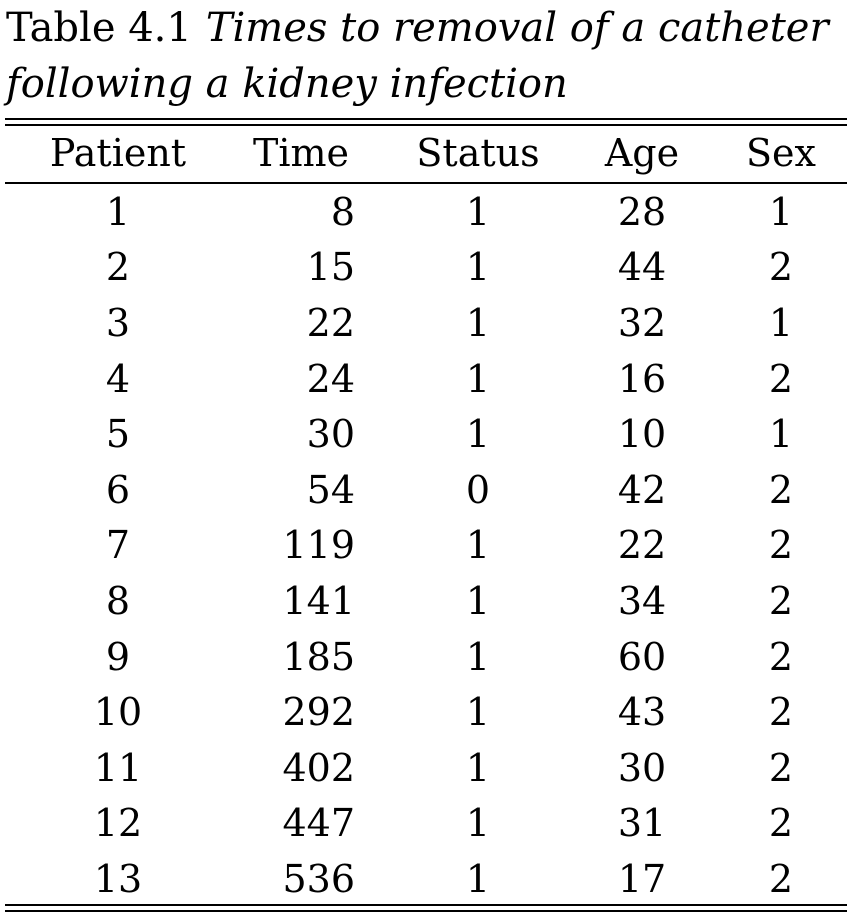 The width and height of the screenshot is (852, 916). What do you see at coordinates (318, 600) in the screenshot?
I see `cell-time: 141` at bounding box center [318, 600].